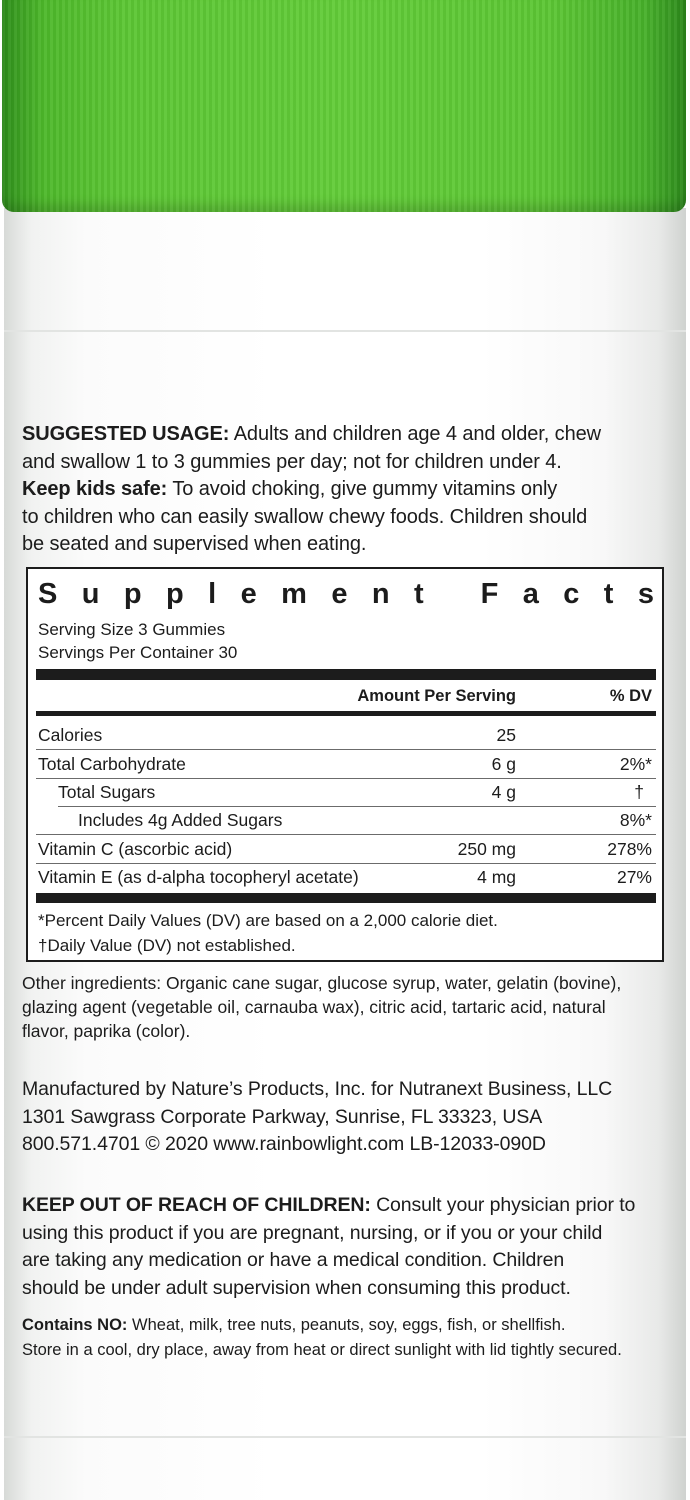 Image resolution: width=690 pixels, height=1500 pixels. Describe the element at coordinates (452, 594) in the screenshot. I see `title-letter` at that location.